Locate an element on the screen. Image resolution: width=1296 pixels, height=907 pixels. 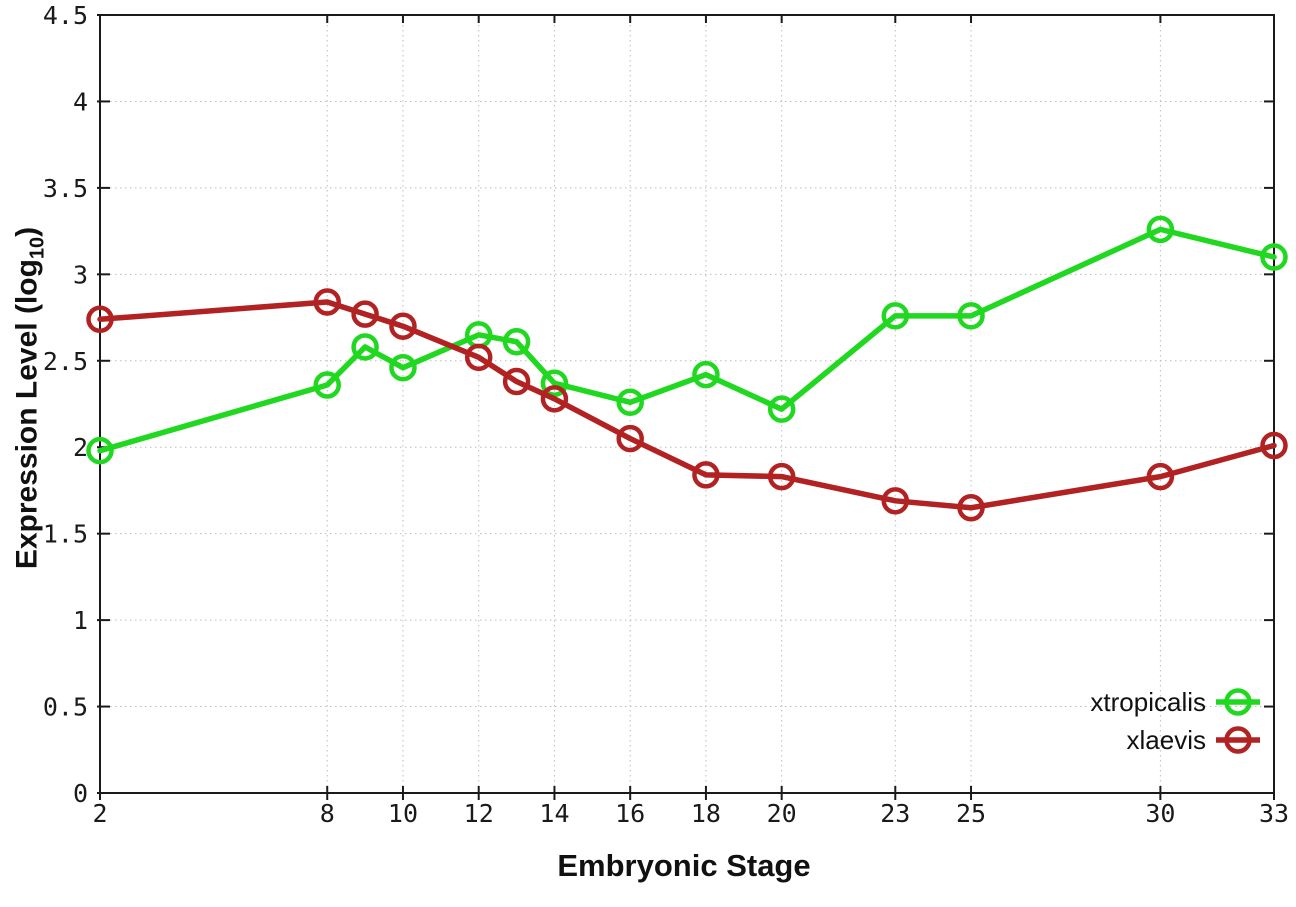
x-tick-label: 30 is located at coordinates (1160, 813).